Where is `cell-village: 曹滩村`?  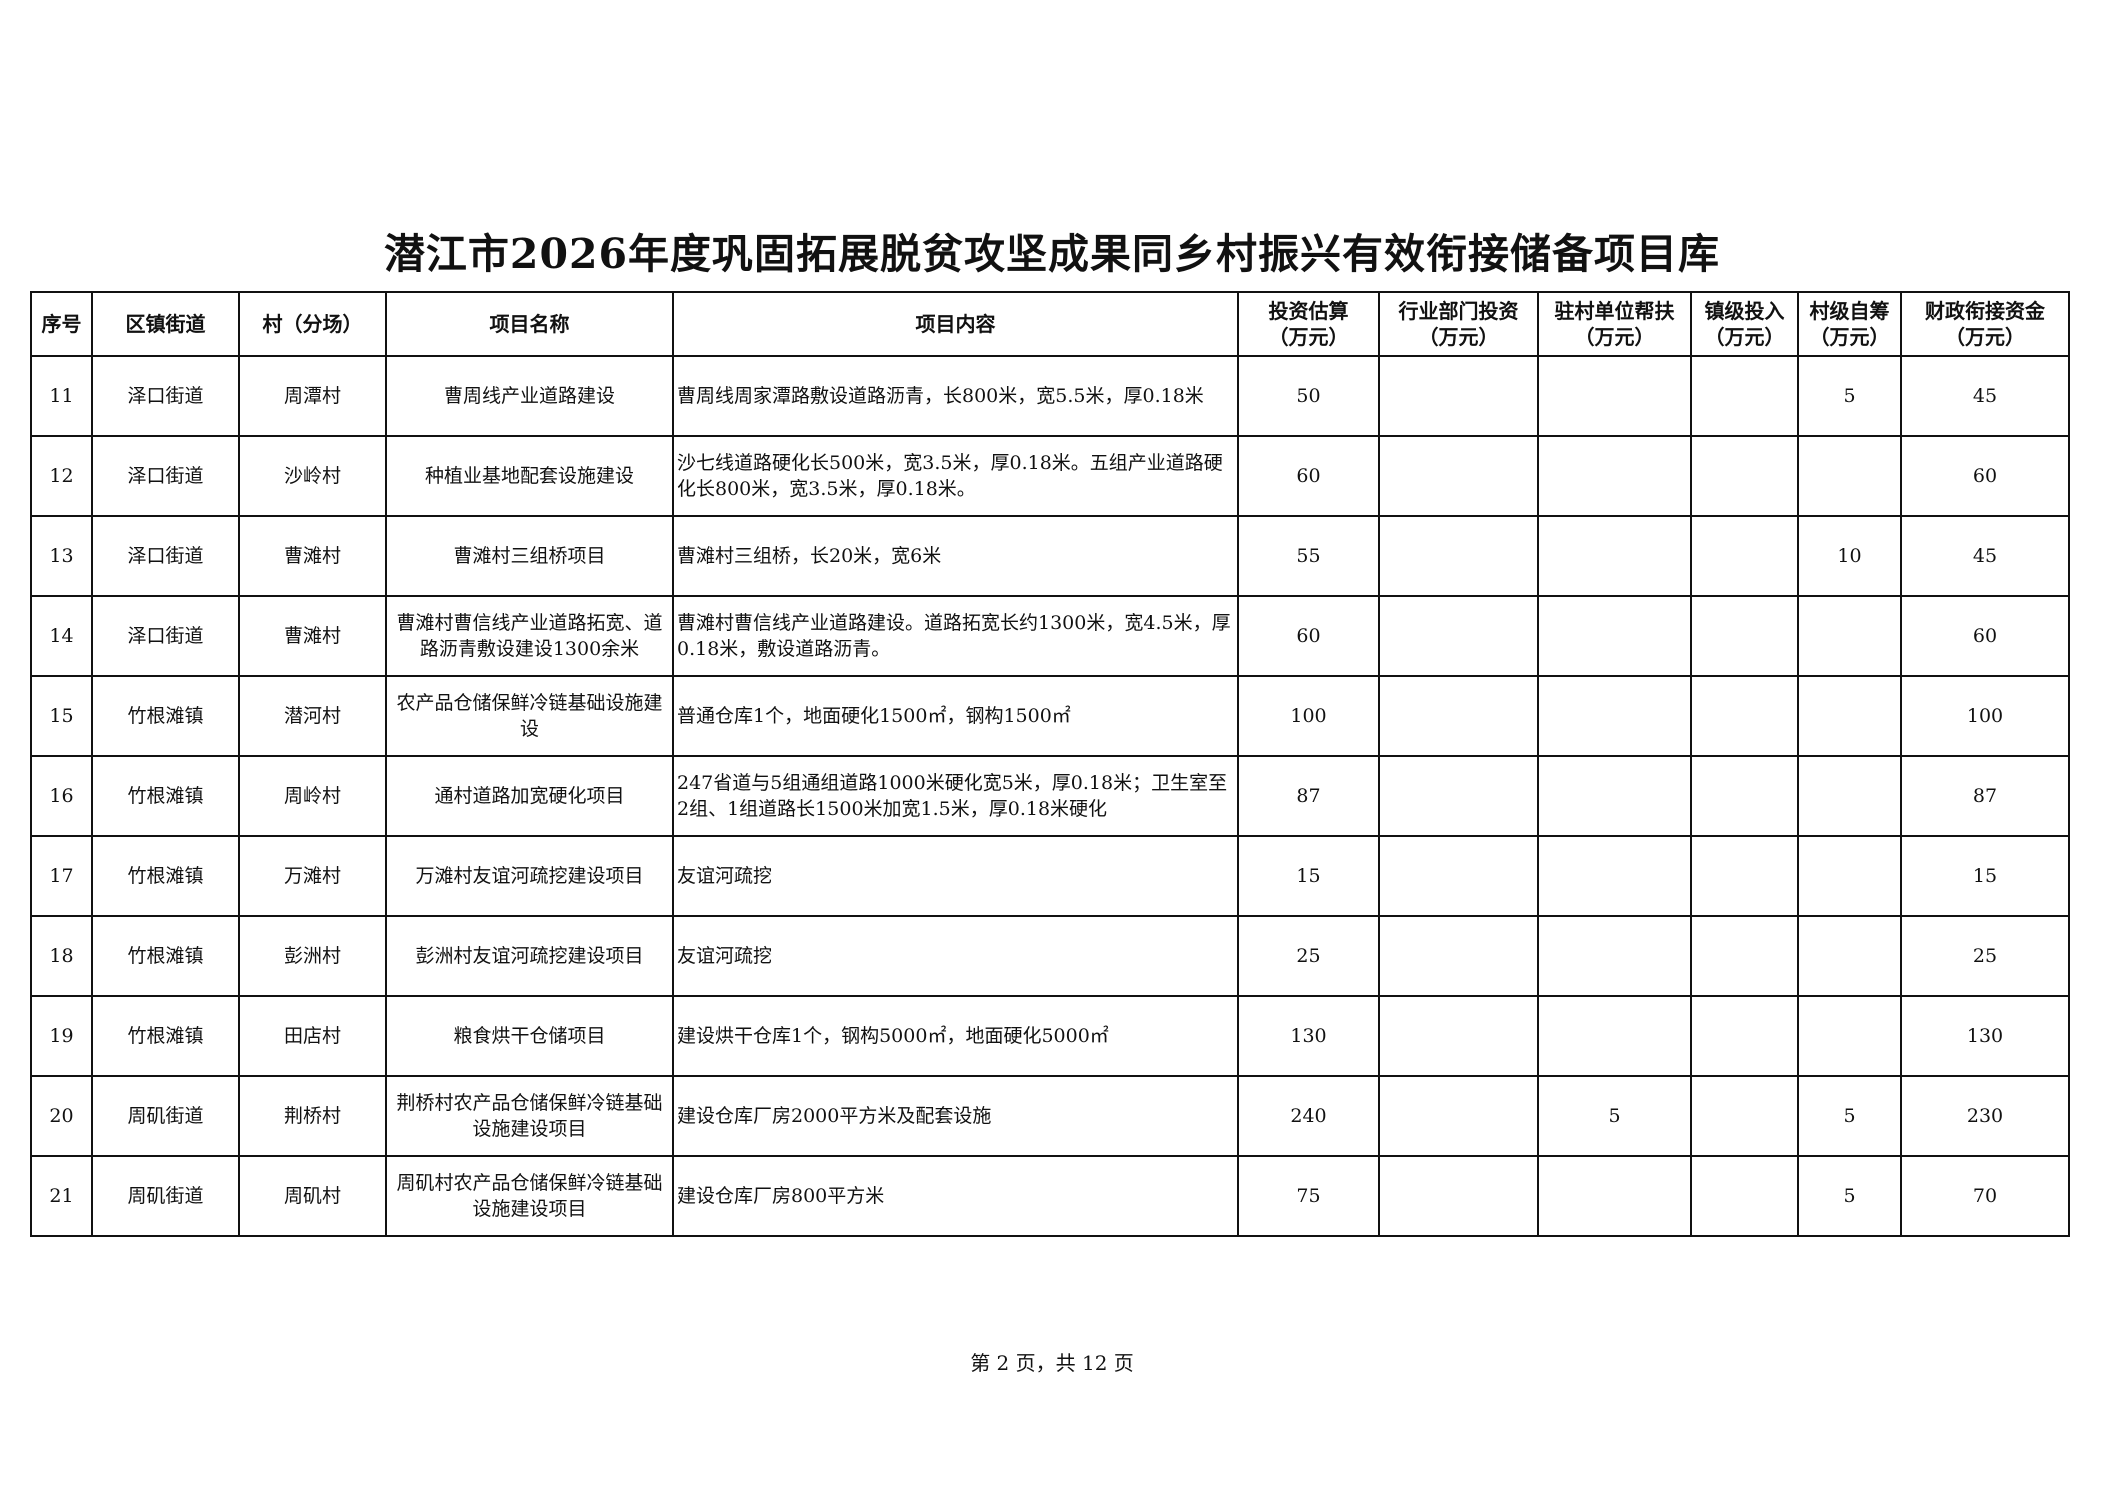 cell-village: 曹滩村 is located at coordinates (312, 556).